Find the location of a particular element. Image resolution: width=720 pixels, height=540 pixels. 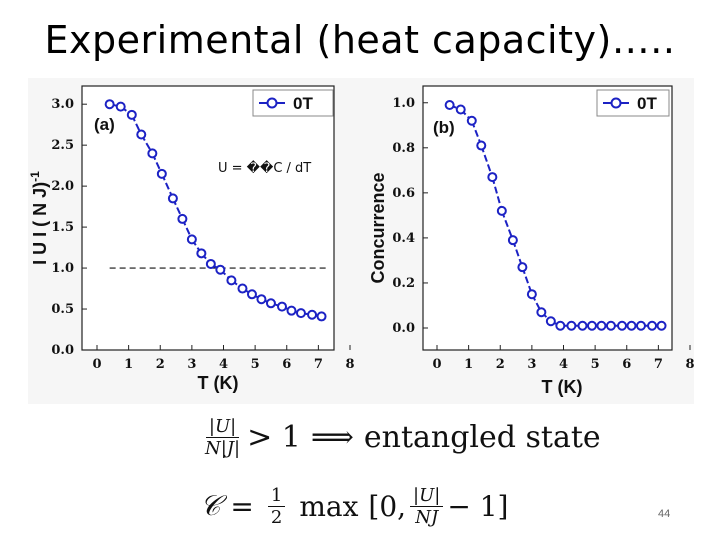

one-half-fraction: 1 2 is located at coordinates (276, 506).